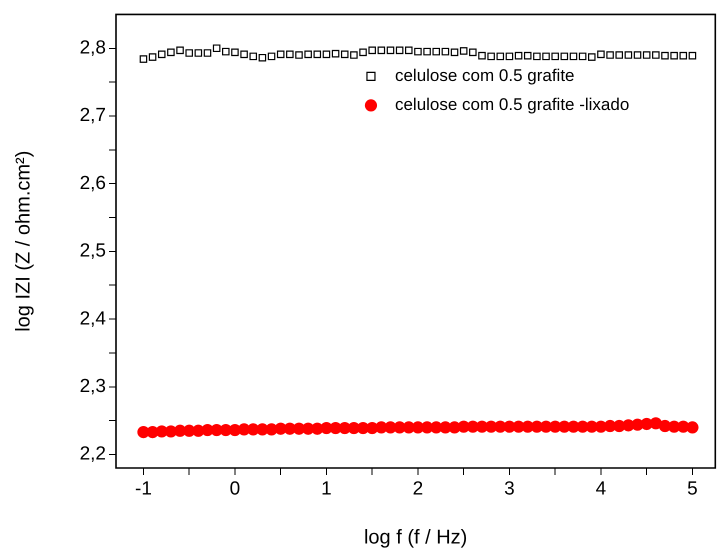 The width and height of the screenshot is (722, 554). Describe the element at coordinates (326, 489) in the screenshot. I see `x-tick-label: 1` at that location.